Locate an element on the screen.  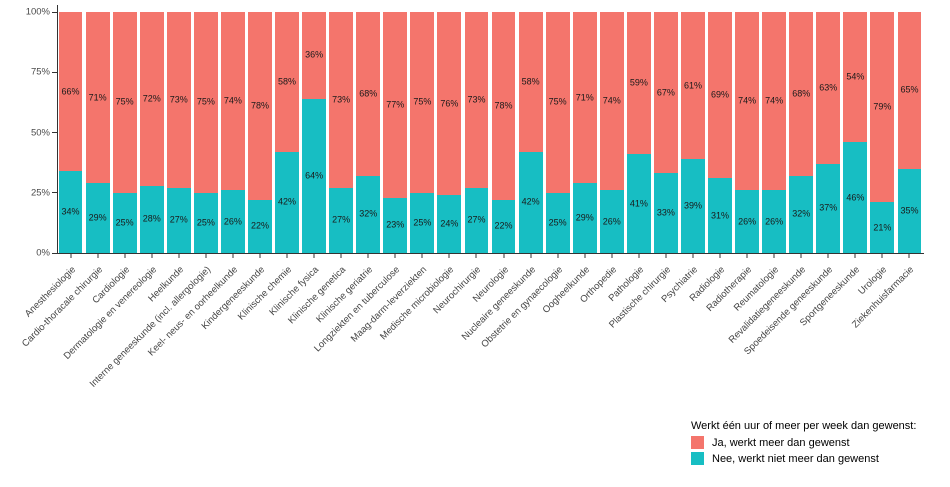
bar-19: 71% 29% is located at coordinates (584, 132).